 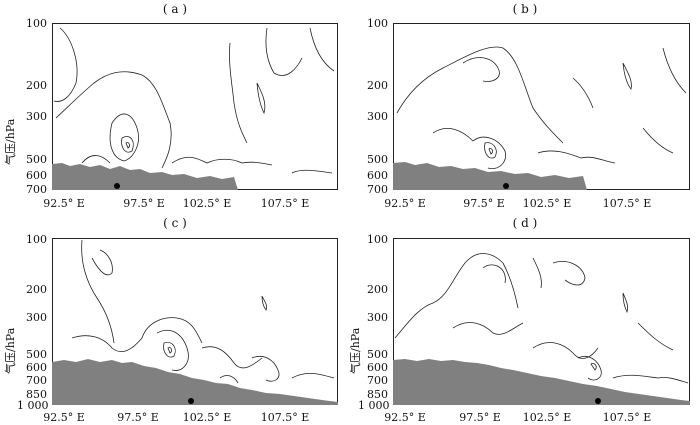 I want to click on y-tick-d: 850, so click(x=377, y=394).